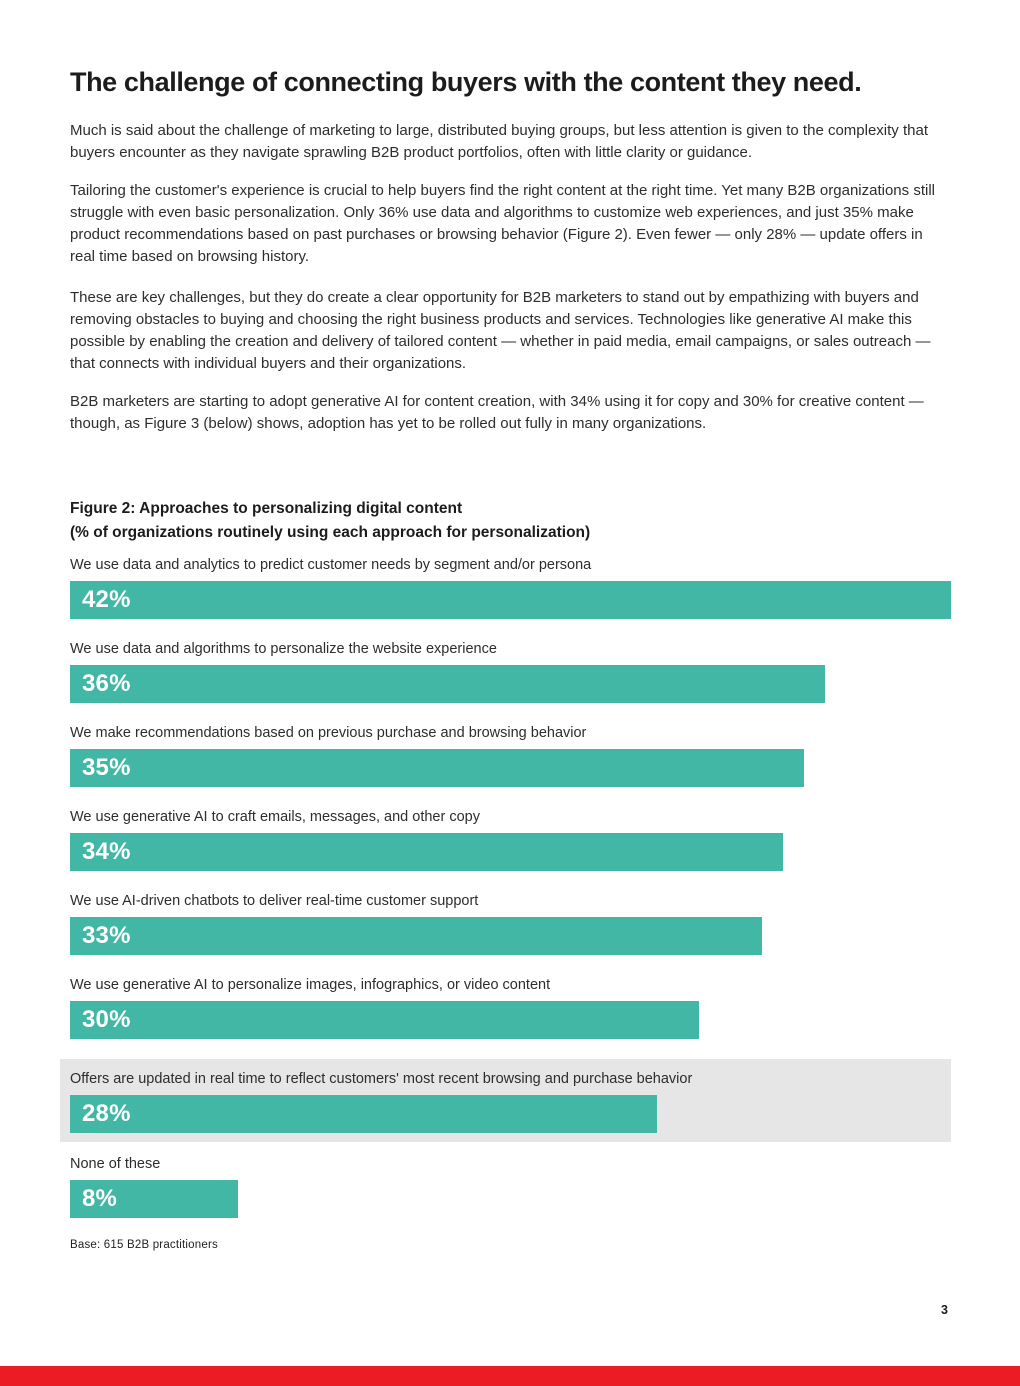  Describe the element at coordinates (437, 768) in the screenshot. I see `bar: 35%` at that location.